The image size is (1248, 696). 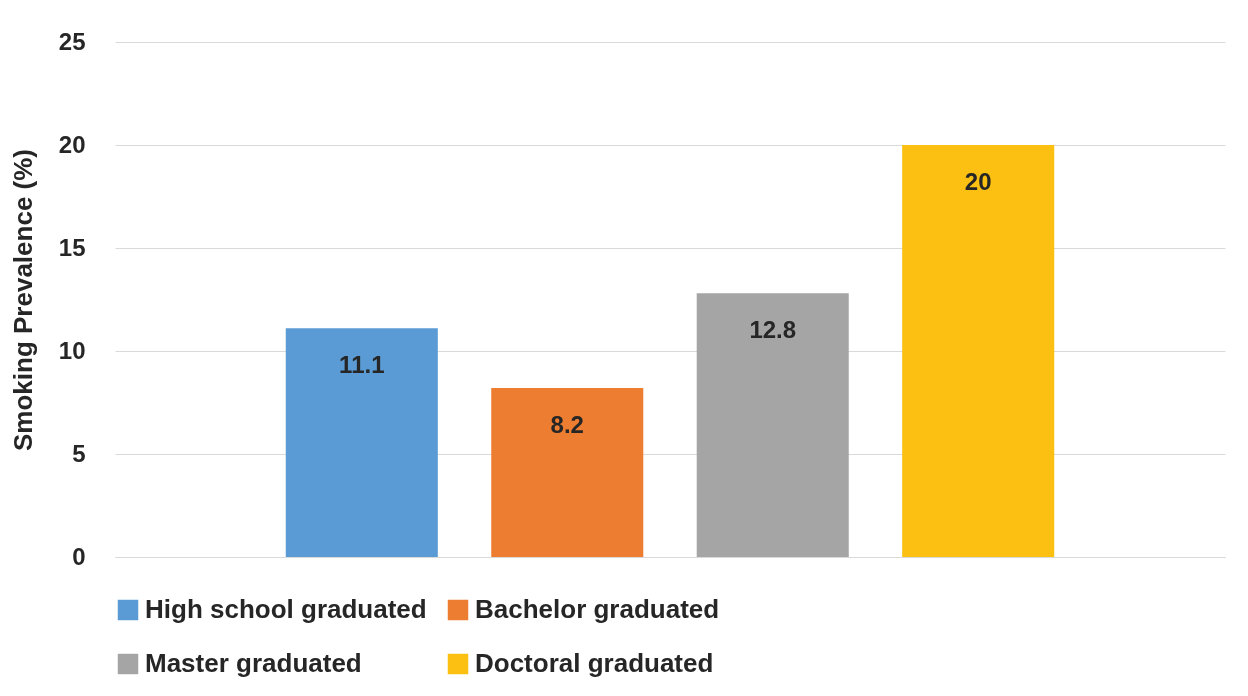 What do you see at coordinates (79, 453) in the screenshot?
I see `y-tick-label: 5` at bounding box center [79, 453].